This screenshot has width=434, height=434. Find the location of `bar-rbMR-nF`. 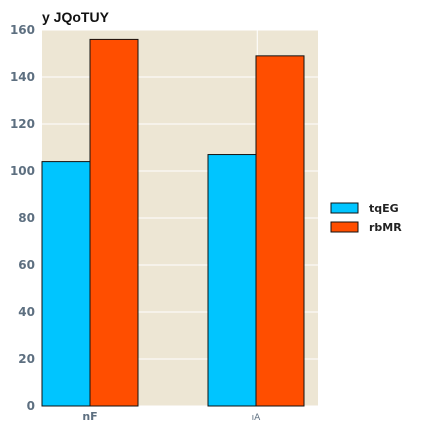

bar-rbMR-nF is located at coordinates (114, 222).